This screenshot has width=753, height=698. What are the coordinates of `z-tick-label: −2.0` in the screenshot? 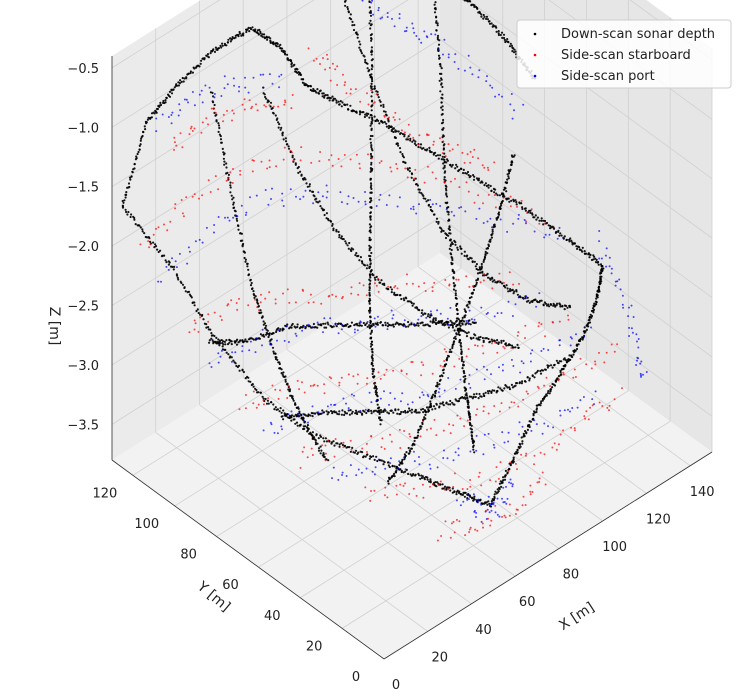 It's located at (83, 247).